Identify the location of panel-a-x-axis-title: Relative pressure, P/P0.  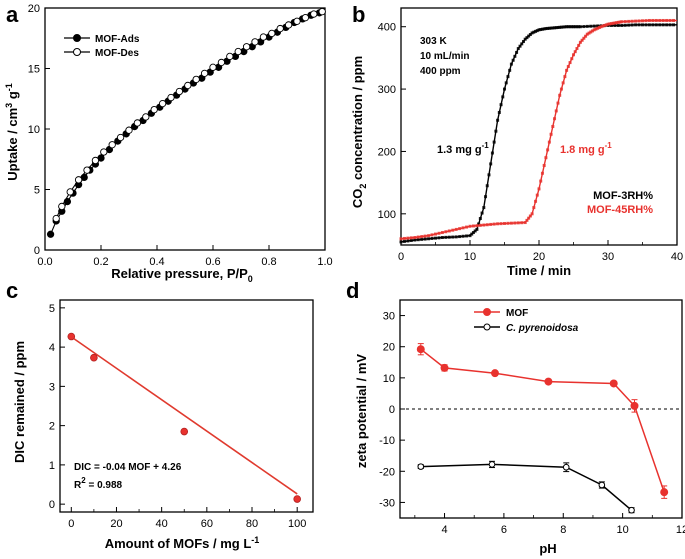
(182, 275).